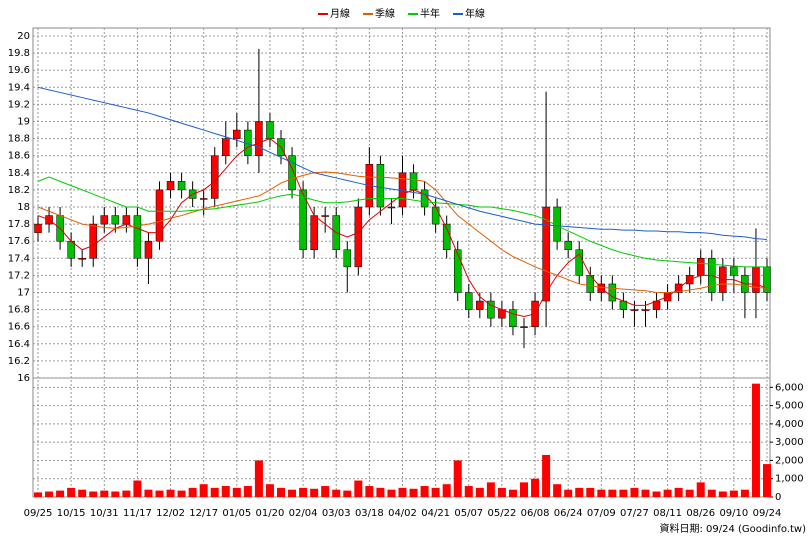 This screenshot has width=808, height=544. Describe the element at coordinates (19, 70) in the screenshot. I see `y-tick-label: 19.6` at that location.